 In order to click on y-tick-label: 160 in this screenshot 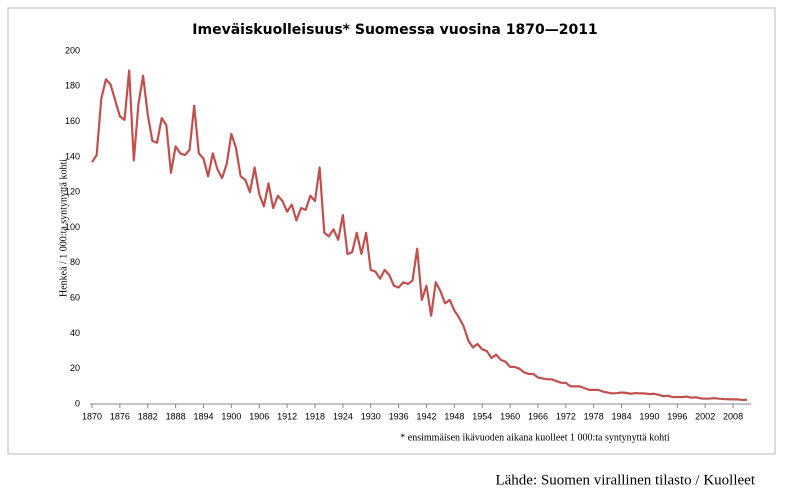, I will do `click(72, 121)`.